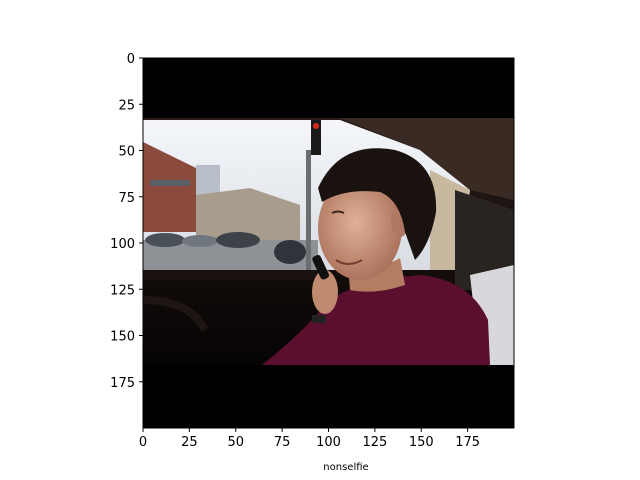 The image size is (640, 480). I want to click on x-tick-label: 0, so click(143, 442).